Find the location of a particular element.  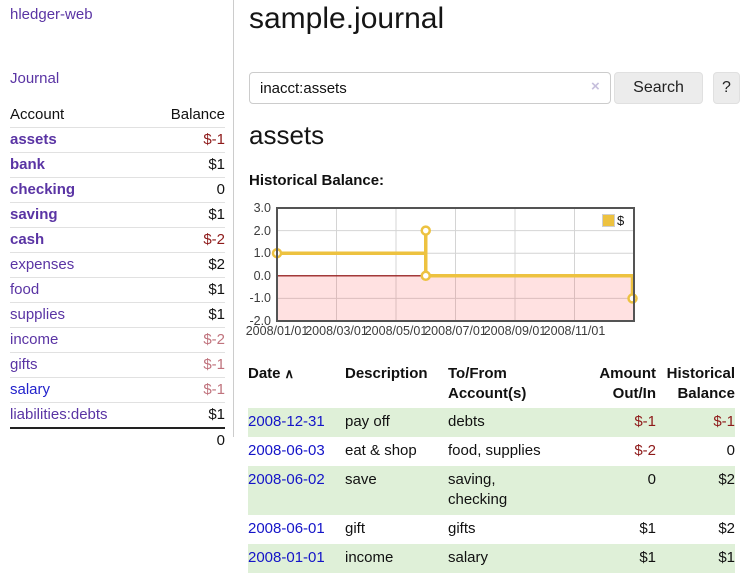

account-link: expenses is located at coordinates (42, 264).